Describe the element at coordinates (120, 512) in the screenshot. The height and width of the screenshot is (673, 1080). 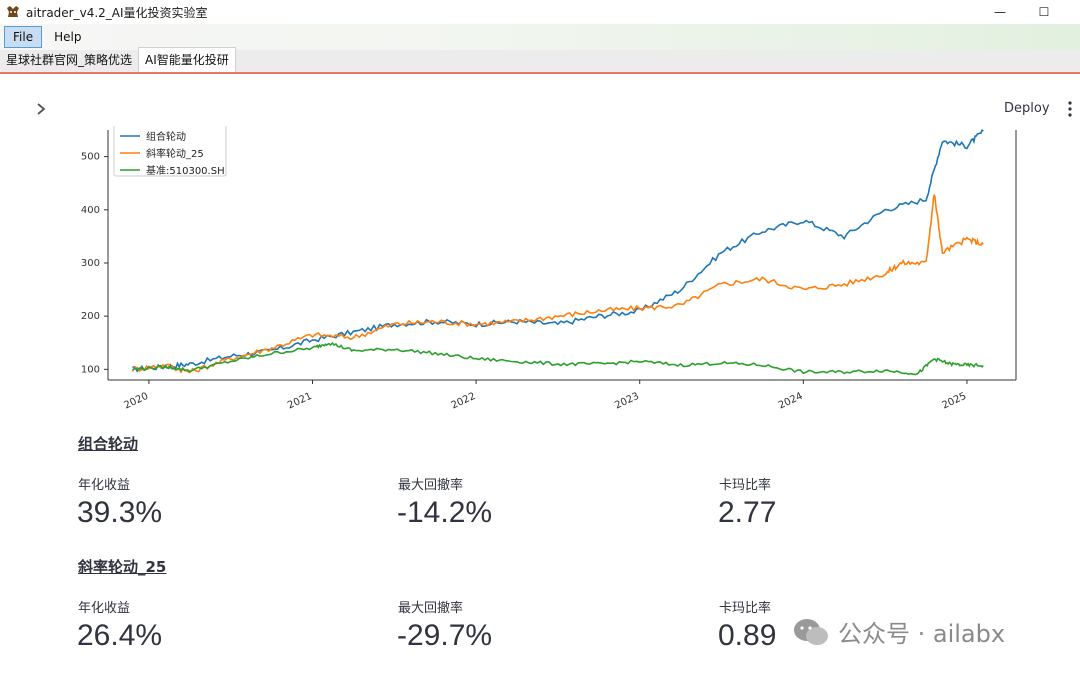
I see `metric-value: 39.3%` at that location.